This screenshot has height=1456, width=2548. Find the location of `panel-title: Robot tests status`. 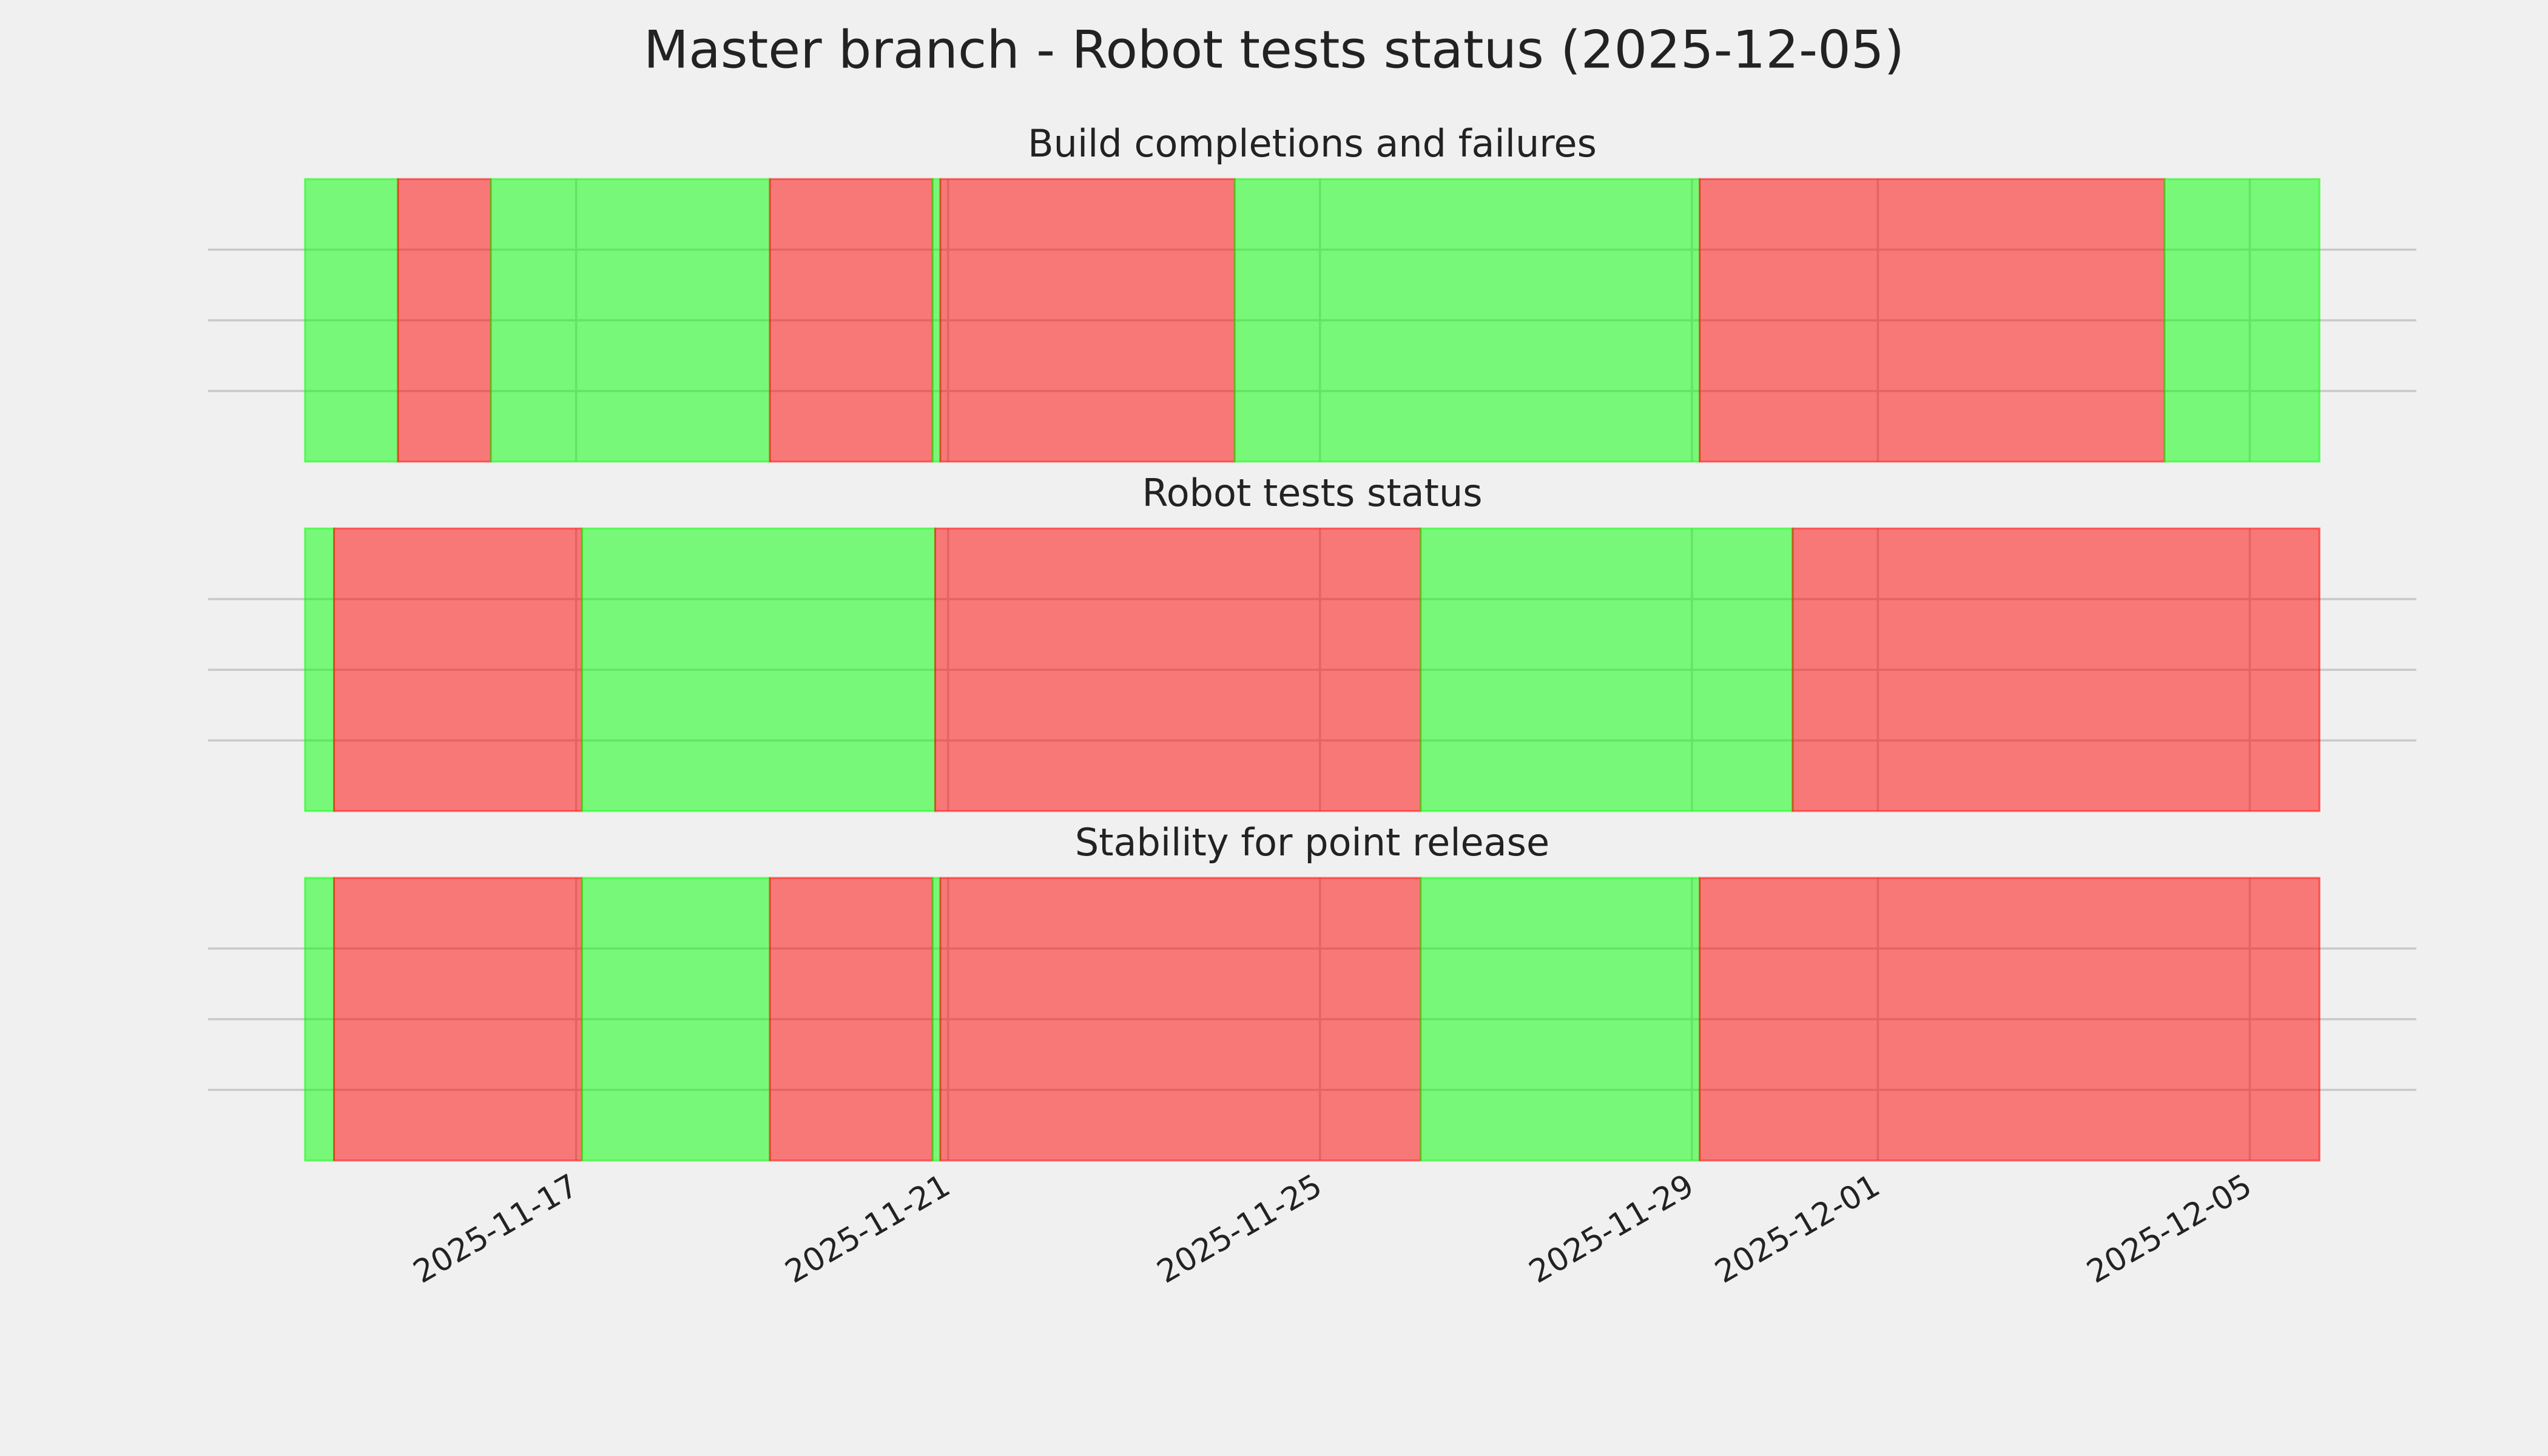

panel-title: Robot tests status is located at coordinates (1312, 493).